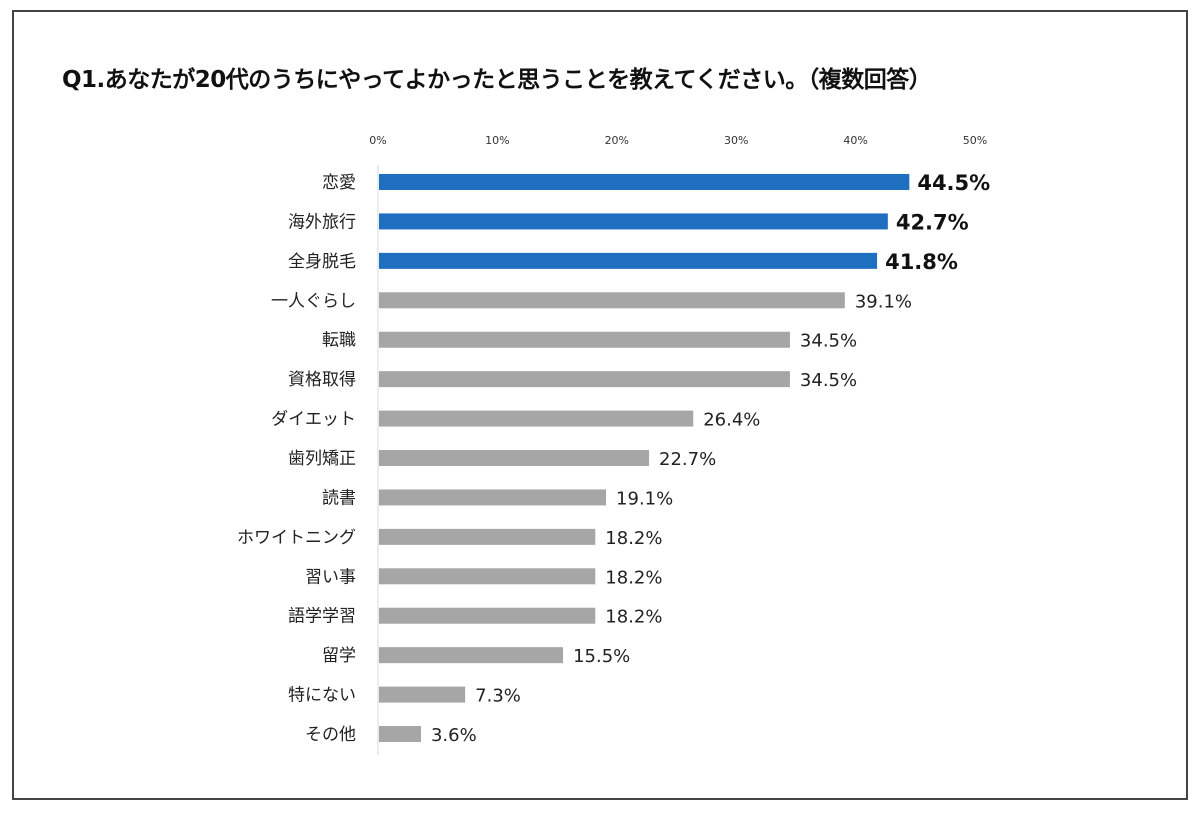 The image size is (1200, 816). What do you see at coordinates (883, 301) in the screenshot?
I see `data-label: 39.1%` at bounding box center [883, 301].